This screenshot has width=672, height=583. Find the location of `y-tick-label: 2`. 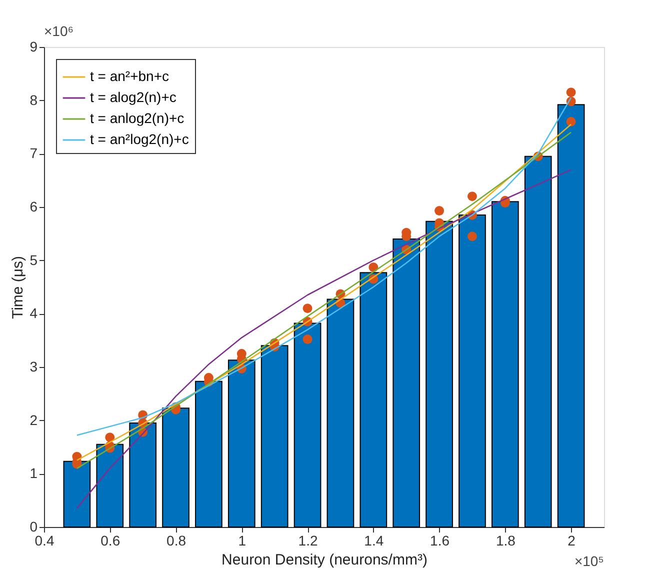

y-tick-label: 2 is located at coordinates (34, 420).